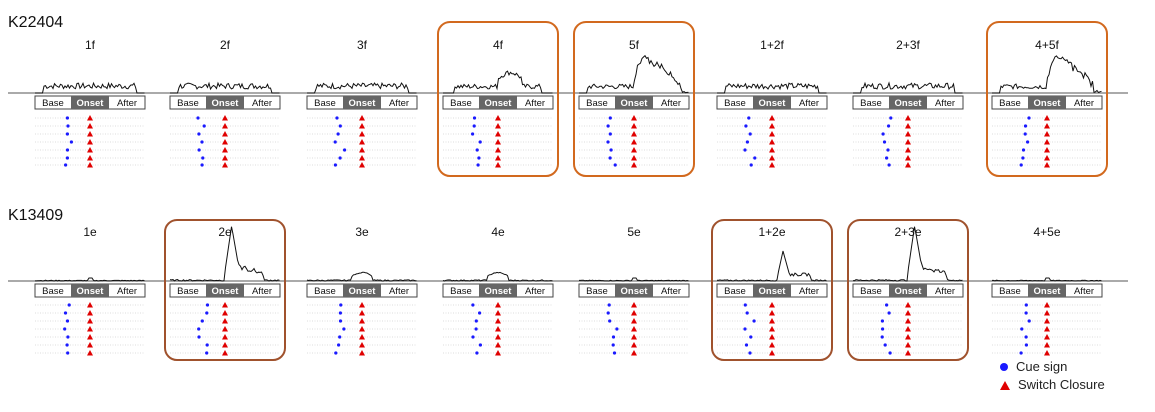 The height and width of the screenshot is (412, 1155). What do you see at coordinates (90, 45) in the screenshot?
I see `condition-label: 1f` at bounding box center [90, 45].